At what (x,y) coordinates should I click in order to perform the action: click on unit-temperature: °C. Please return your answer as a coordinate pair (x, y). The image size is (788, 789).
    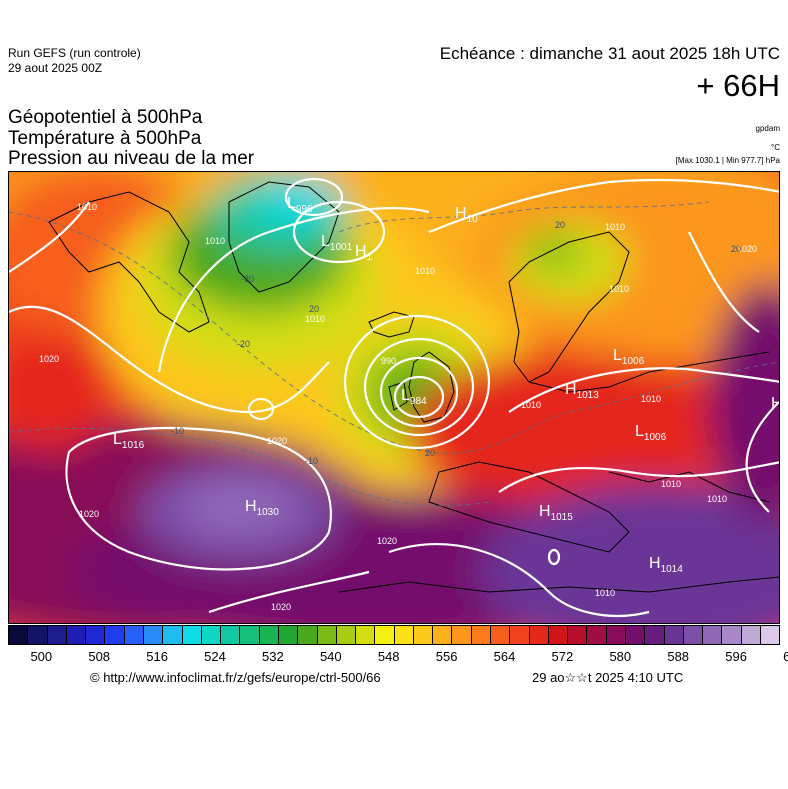
    Looking at the image, I should click on (775, 147).